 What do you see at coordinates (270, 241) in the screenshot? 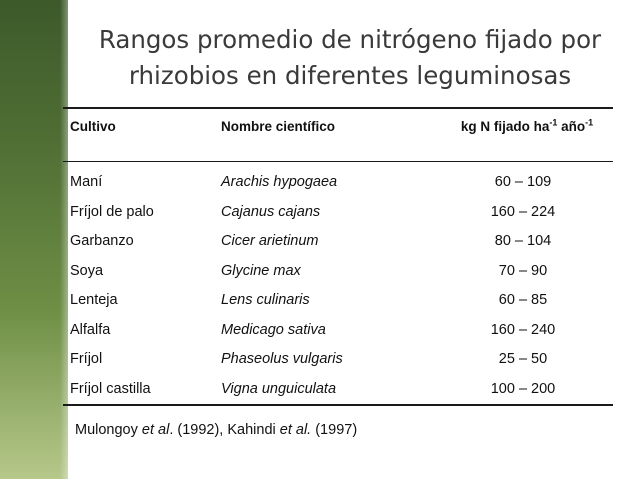
I see `scientific-cell: Cicer arietinum` at bounding box center [270, 241].